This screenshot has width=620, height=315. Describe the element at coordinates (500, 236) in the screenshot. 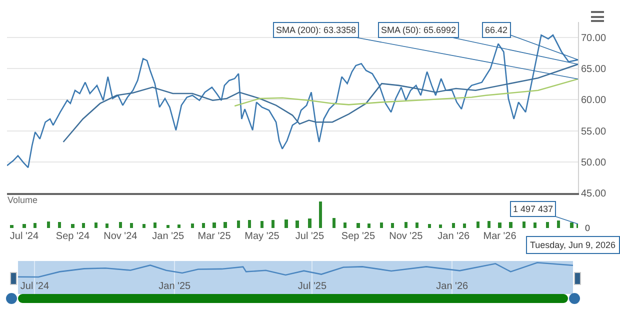

I see `x-tick-label: Mar '26` at that location.